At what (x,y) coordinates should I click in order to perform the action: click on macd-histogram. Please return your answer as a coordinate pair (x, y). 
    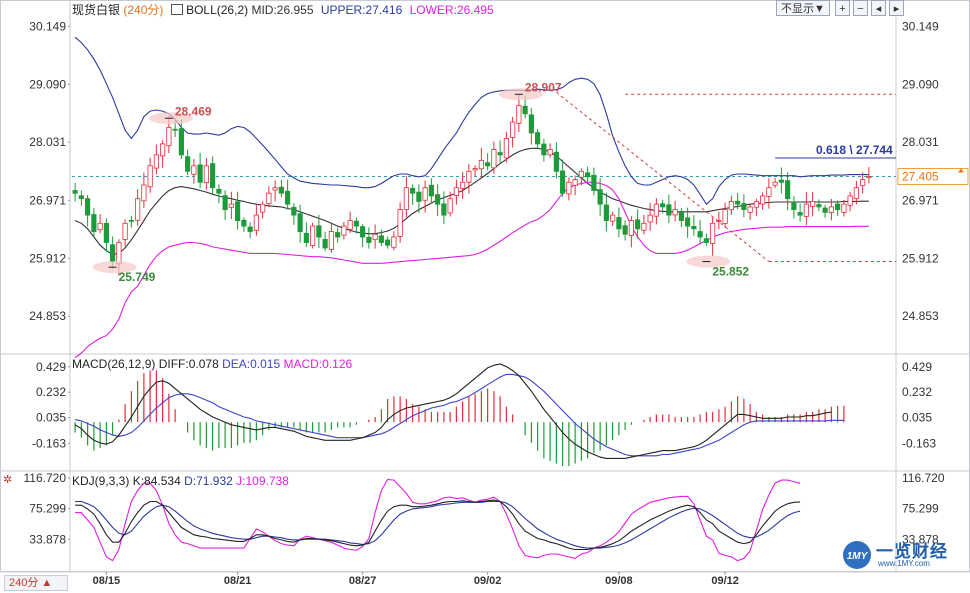
    Looking at the image, I should click on (459, 418).